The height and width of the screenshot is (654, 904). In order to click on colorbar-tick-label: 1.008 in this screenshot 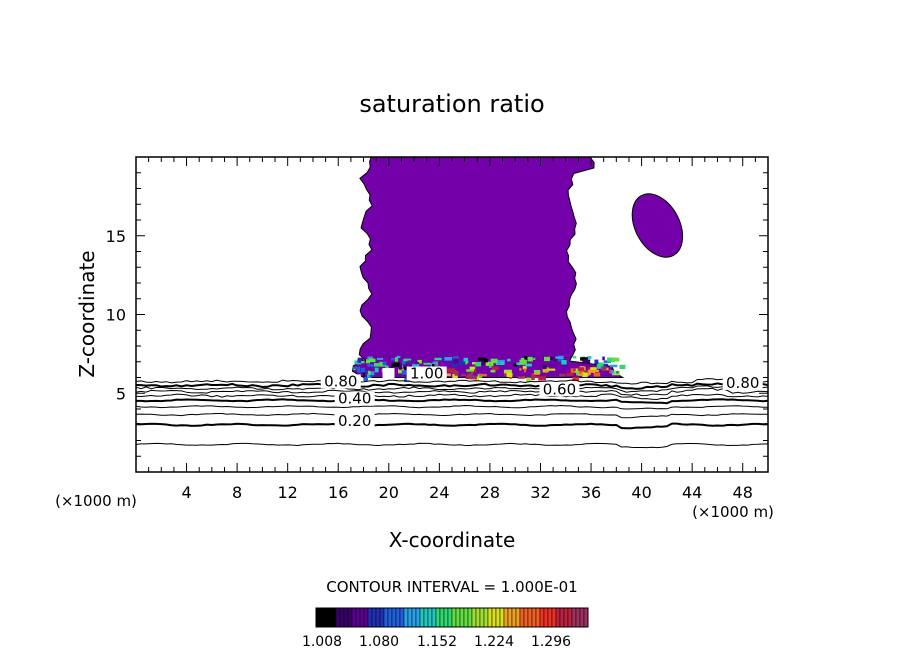, I will do `click(322, 642)`.